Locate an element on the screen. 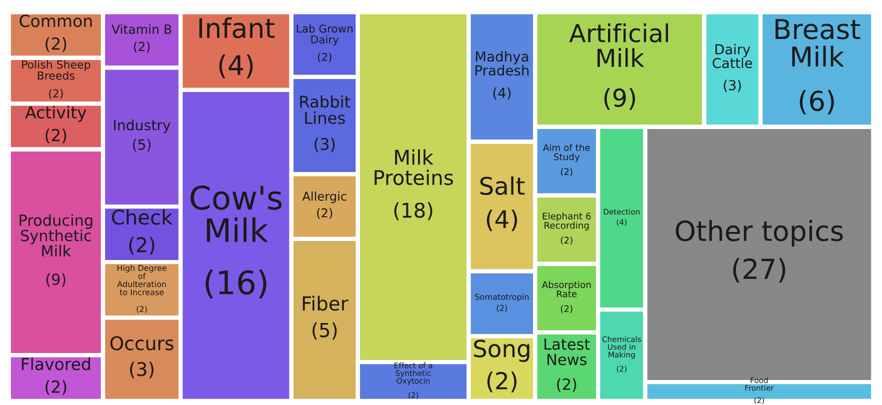 The width and height of the screenshot is (882, 405). category-label: Elephant 6 Recording is located at coordinates (566, 221).